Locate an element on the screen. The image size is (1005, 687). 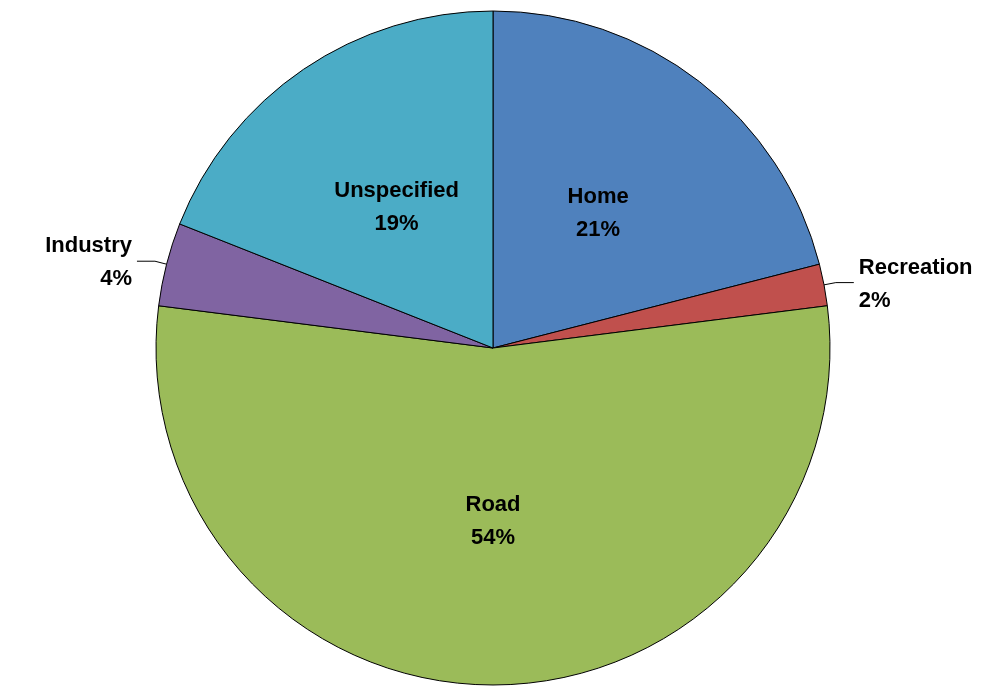
slice-label: Industry is located at coordinates (89, 245).